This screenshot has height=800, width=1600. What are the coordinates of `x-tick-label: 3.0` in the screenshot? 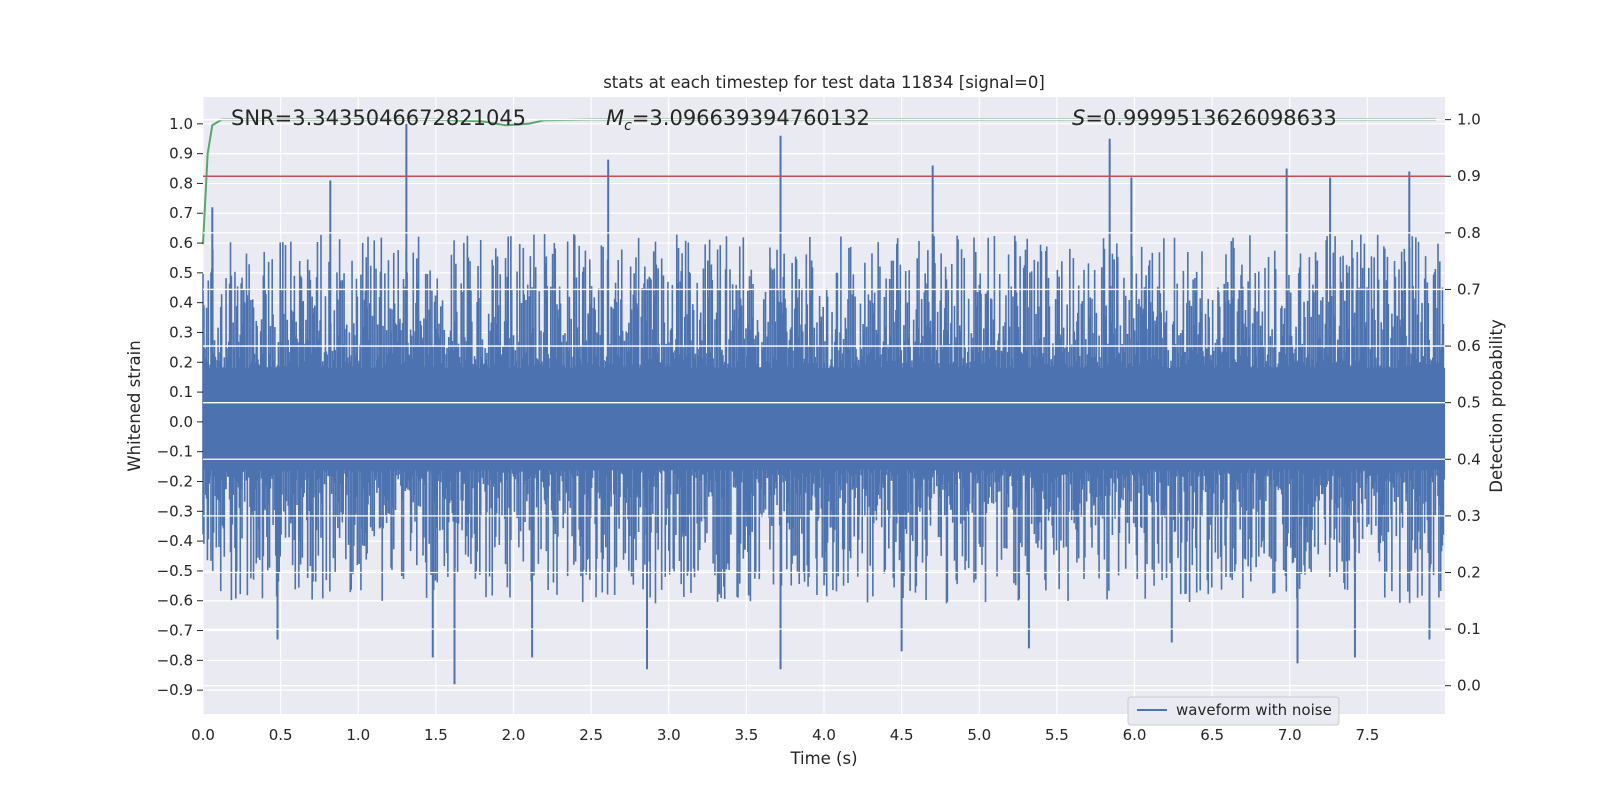 It's located at (669, 735).